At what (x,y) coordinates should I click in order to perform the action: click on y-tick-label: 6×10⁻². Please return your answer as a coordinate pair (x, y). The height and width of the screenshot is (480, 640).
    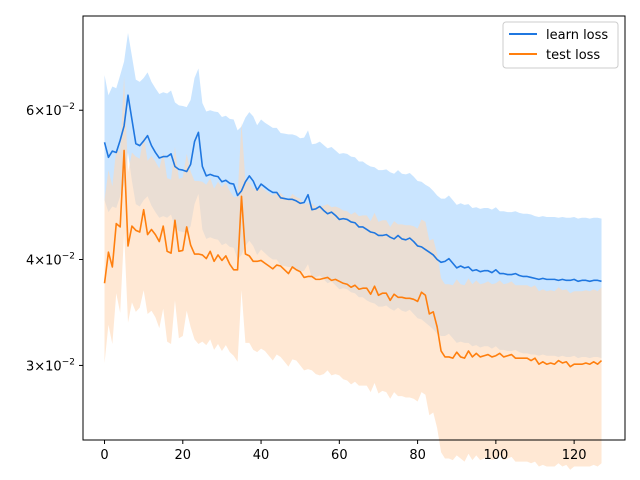
    Looking at the image, I should click on (50, 110).